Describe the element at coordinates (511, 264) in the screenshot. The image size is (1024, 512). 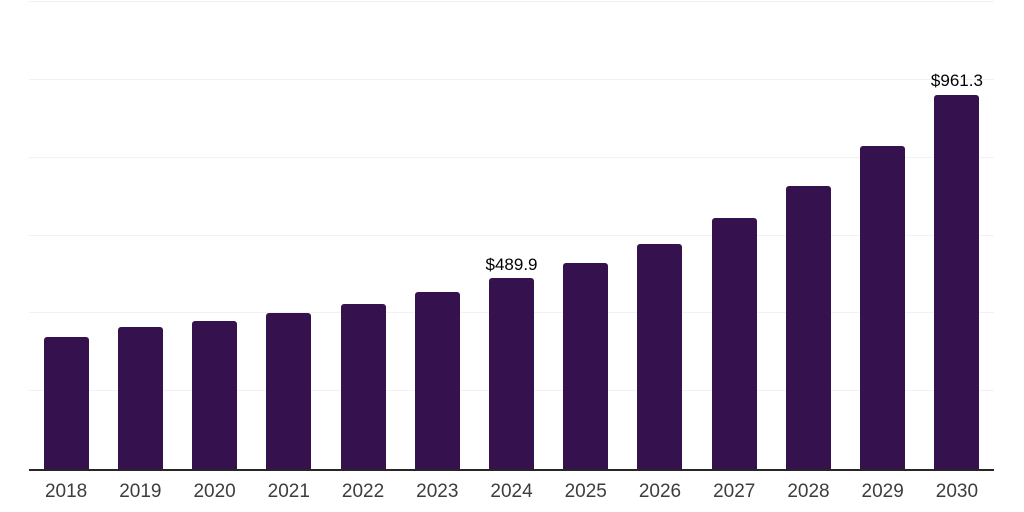
I see `value-label: $489.9` at that location.